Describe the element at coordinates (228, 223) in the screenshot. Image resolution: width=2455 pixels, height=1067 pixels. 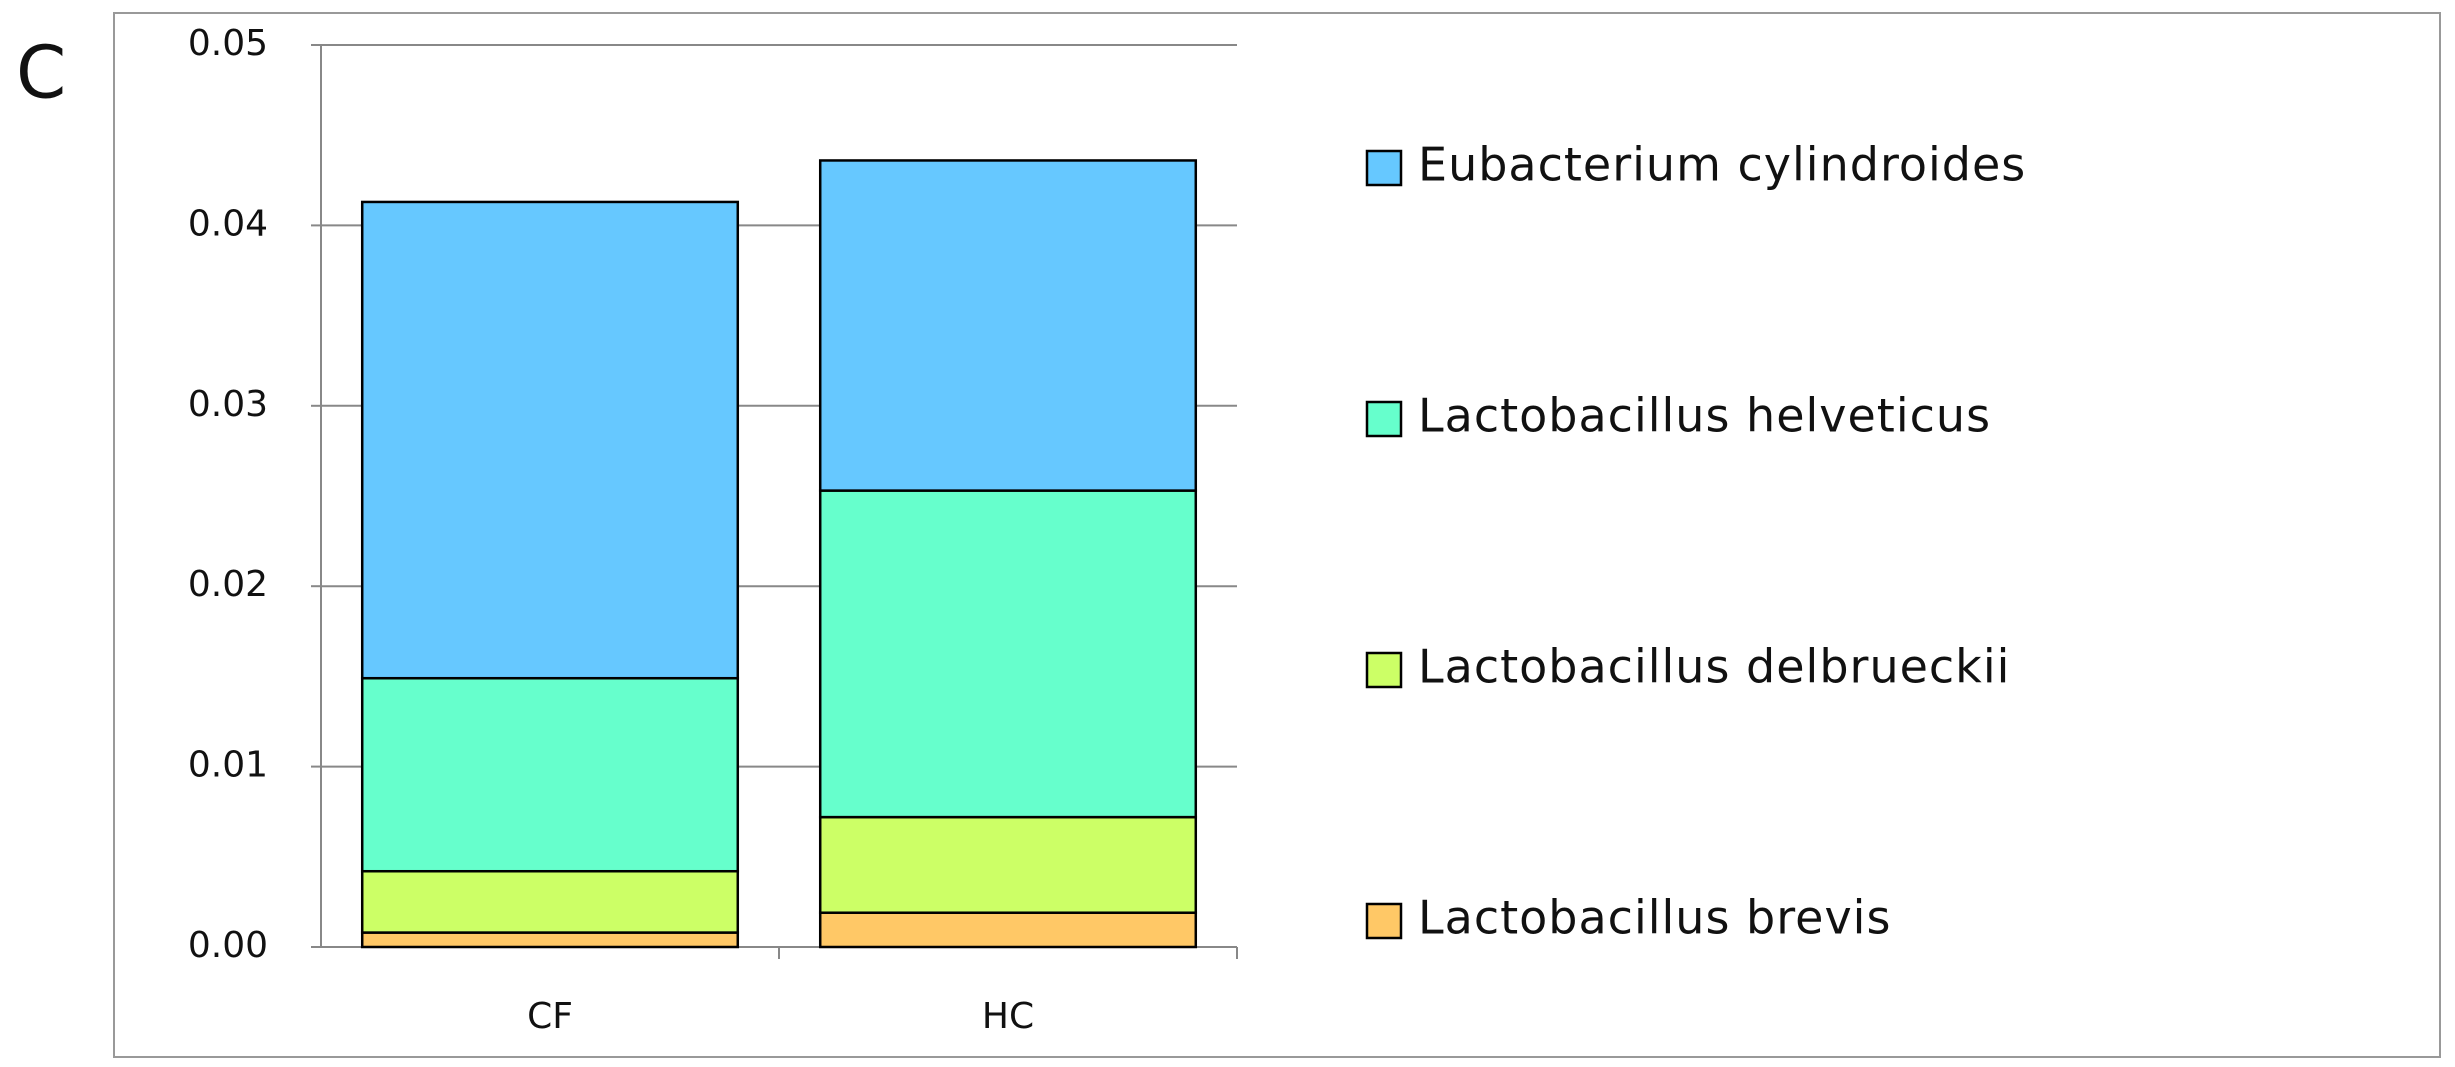
I see `y-tick-label: 0.04` at that location.